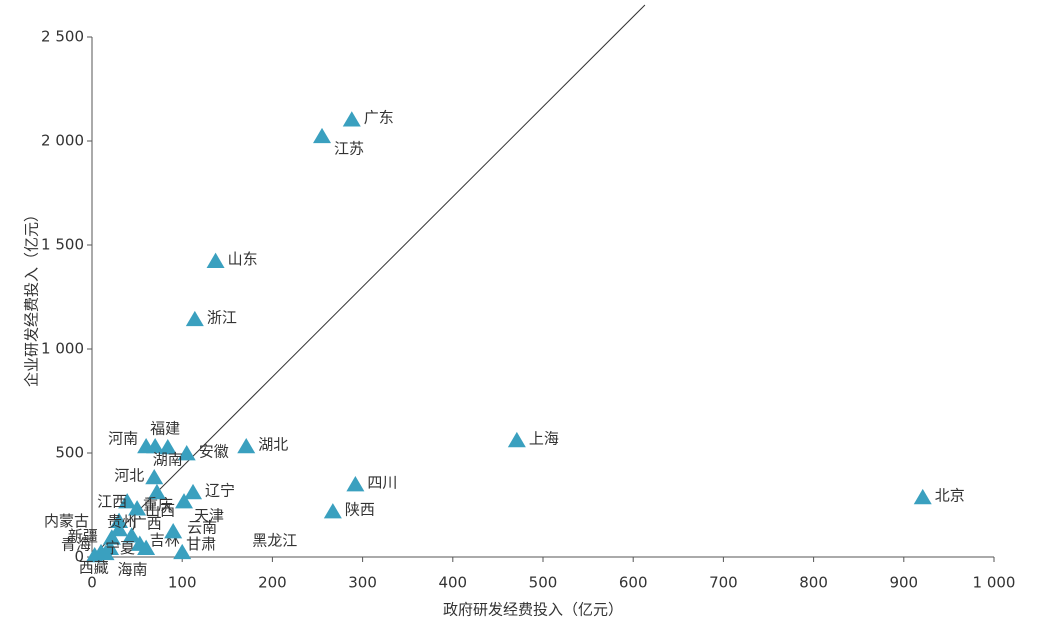  Describe the element at coordinates (994, 583) in the screenshot. I see `x-tick-label: 1 000` at that location.